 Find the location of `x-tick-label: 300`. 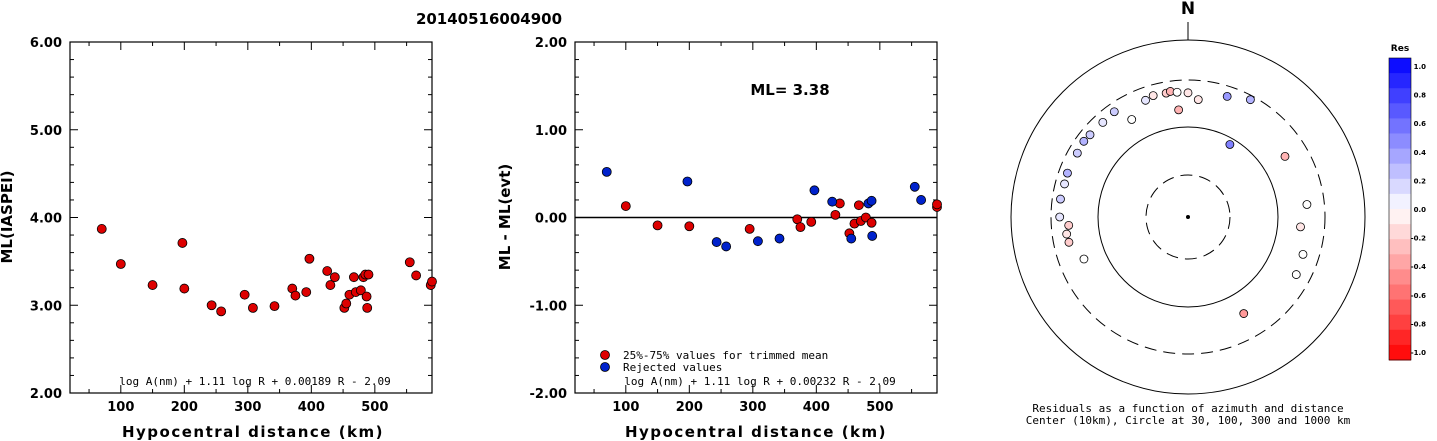

x-tick-label: 300 is located at coordinates (752, 407).